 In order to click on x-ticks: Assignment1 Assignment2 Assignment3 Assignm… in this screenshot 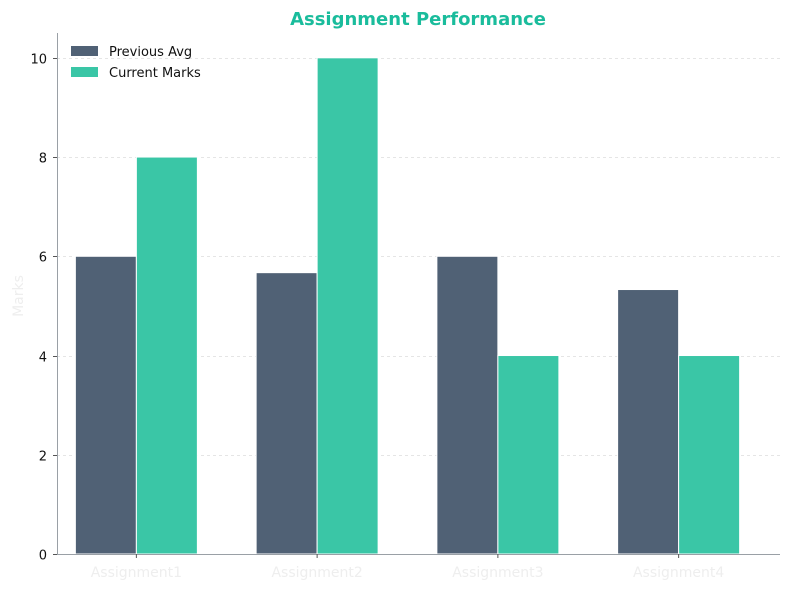, I will do `click(407, 567)`.